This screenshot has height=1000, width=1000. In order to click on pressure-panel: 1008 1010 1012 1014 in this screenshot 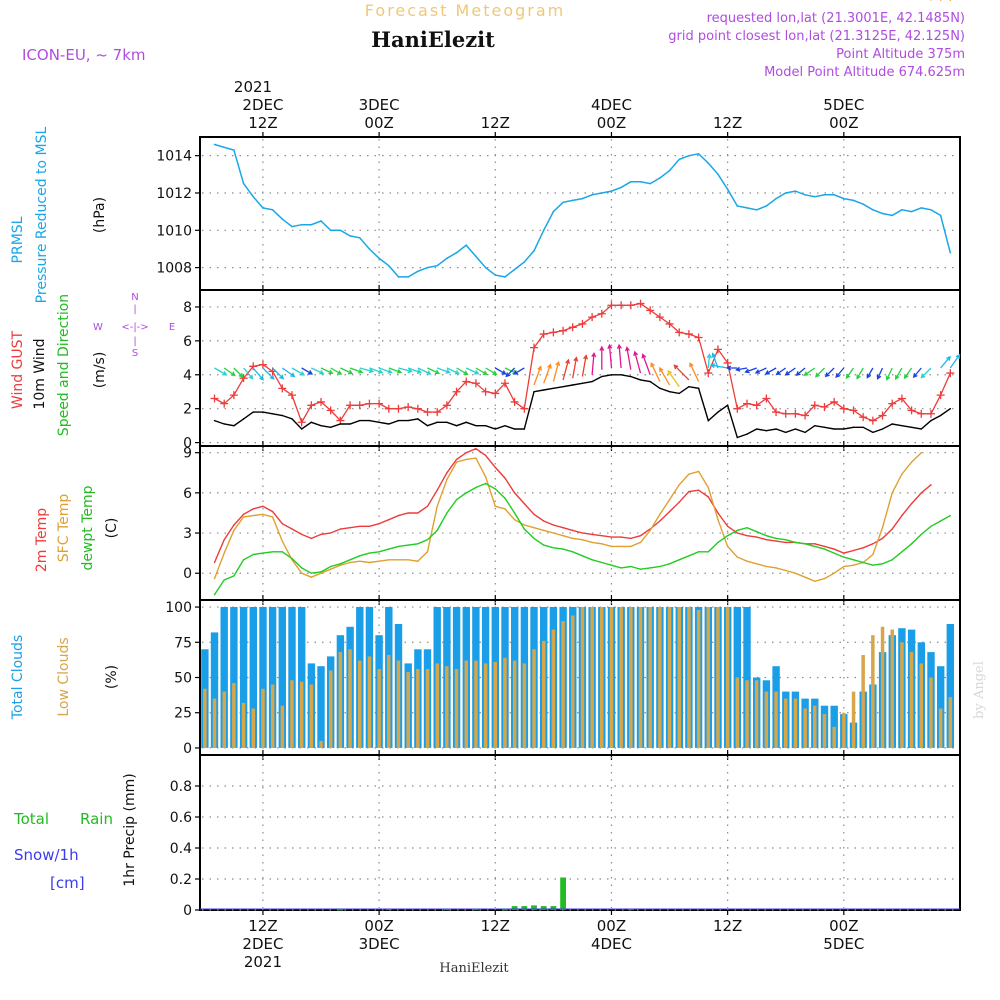, I will do `click(558, 213)`.